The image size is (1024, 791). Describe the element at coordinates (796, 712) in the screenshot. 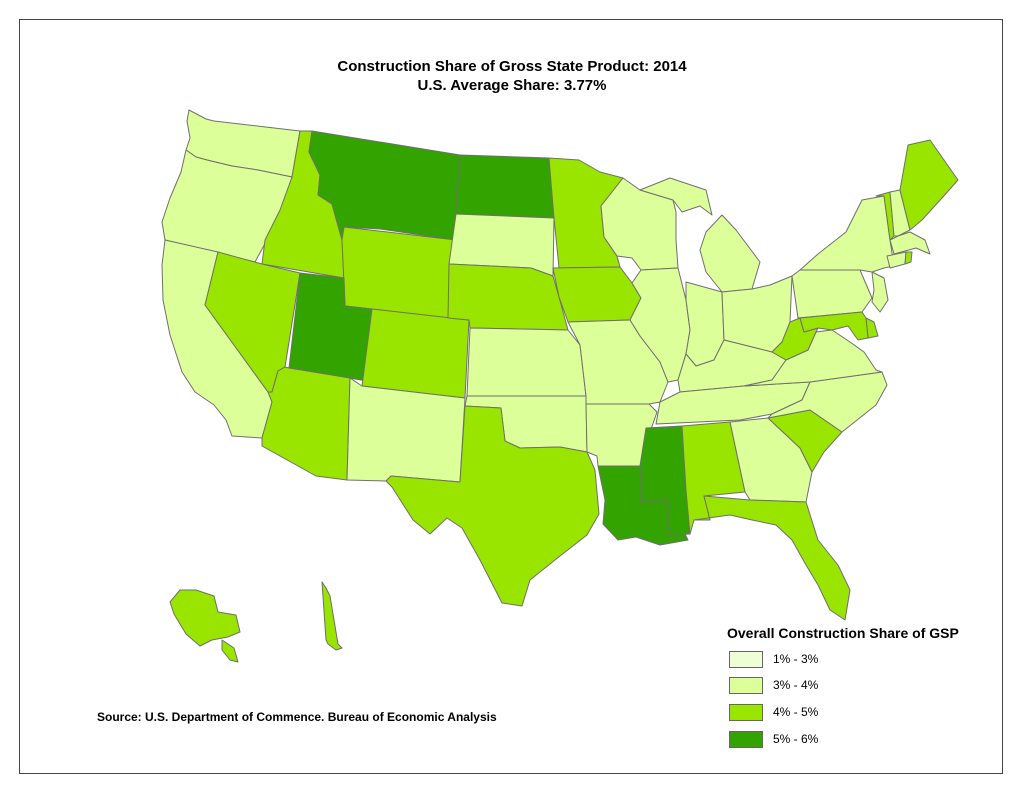

I see `legend-label: 4% - 5%` at that location.